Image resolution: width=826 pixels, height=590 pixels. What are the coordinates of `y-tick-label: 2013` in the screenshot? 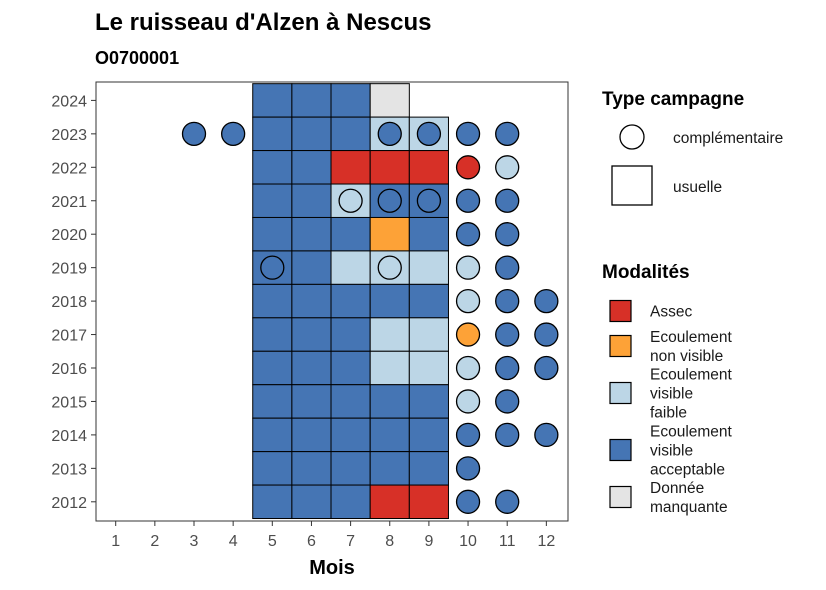 It's located at (69, 469).